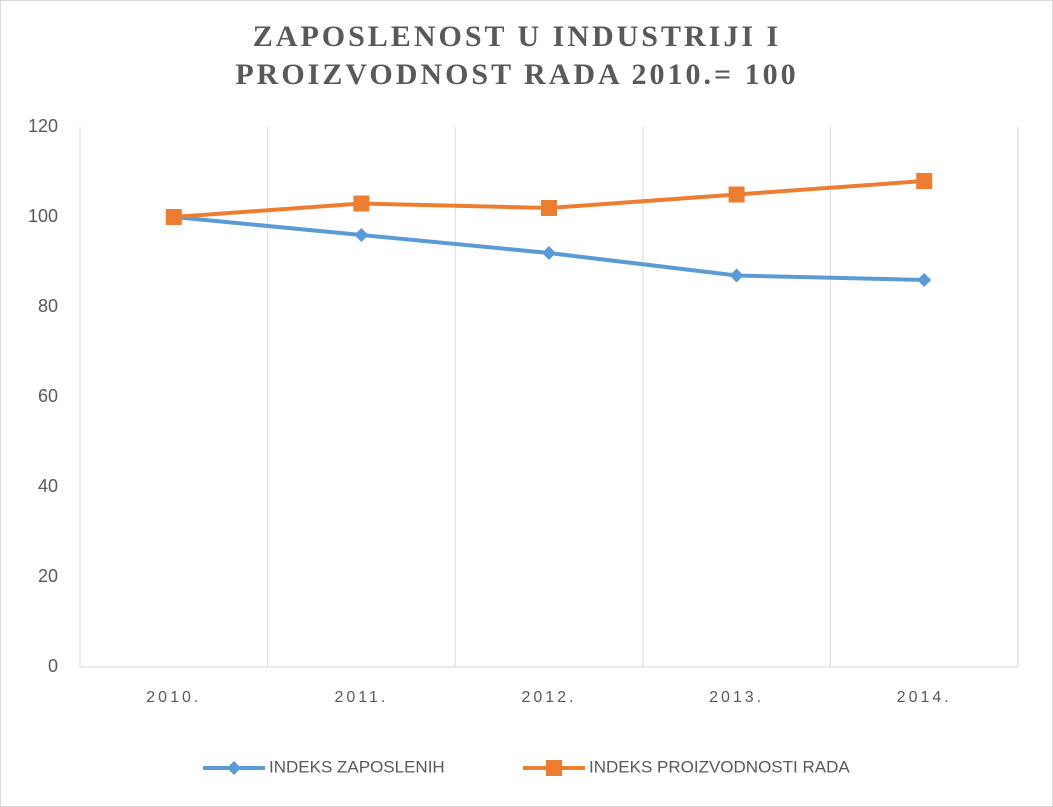 The width and height of the screenshot is (1053, 807). I want to click on y-tick-label: 120, so click(43, 126).